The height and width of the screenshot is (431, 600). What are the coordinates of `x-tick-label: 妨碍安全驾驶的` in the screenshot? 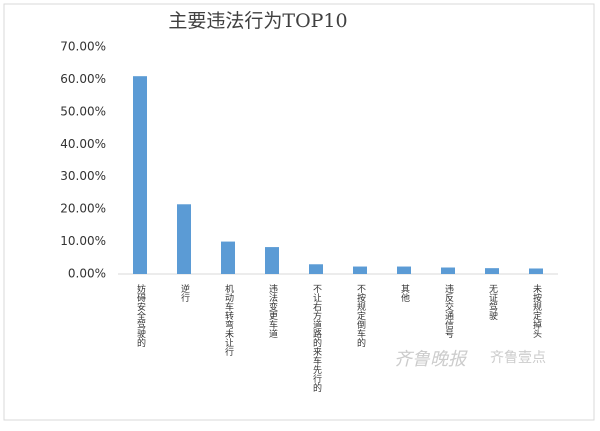 It's located at (140, 315).